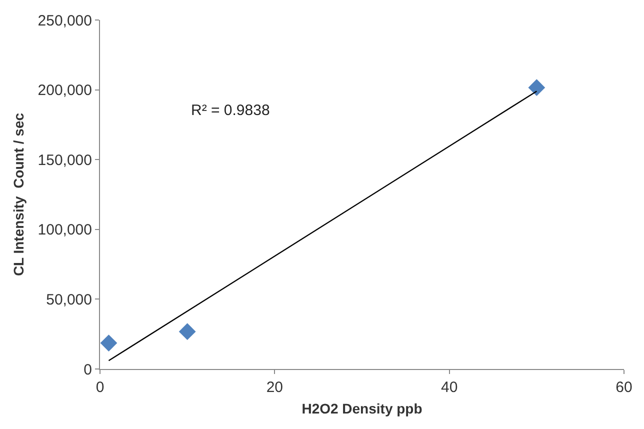 The image size is (644, 429). What do you see at coordinates (65, 160) in the screenshot?
I see `y-tick-label: 150,000` at bounding box center [65, 160].